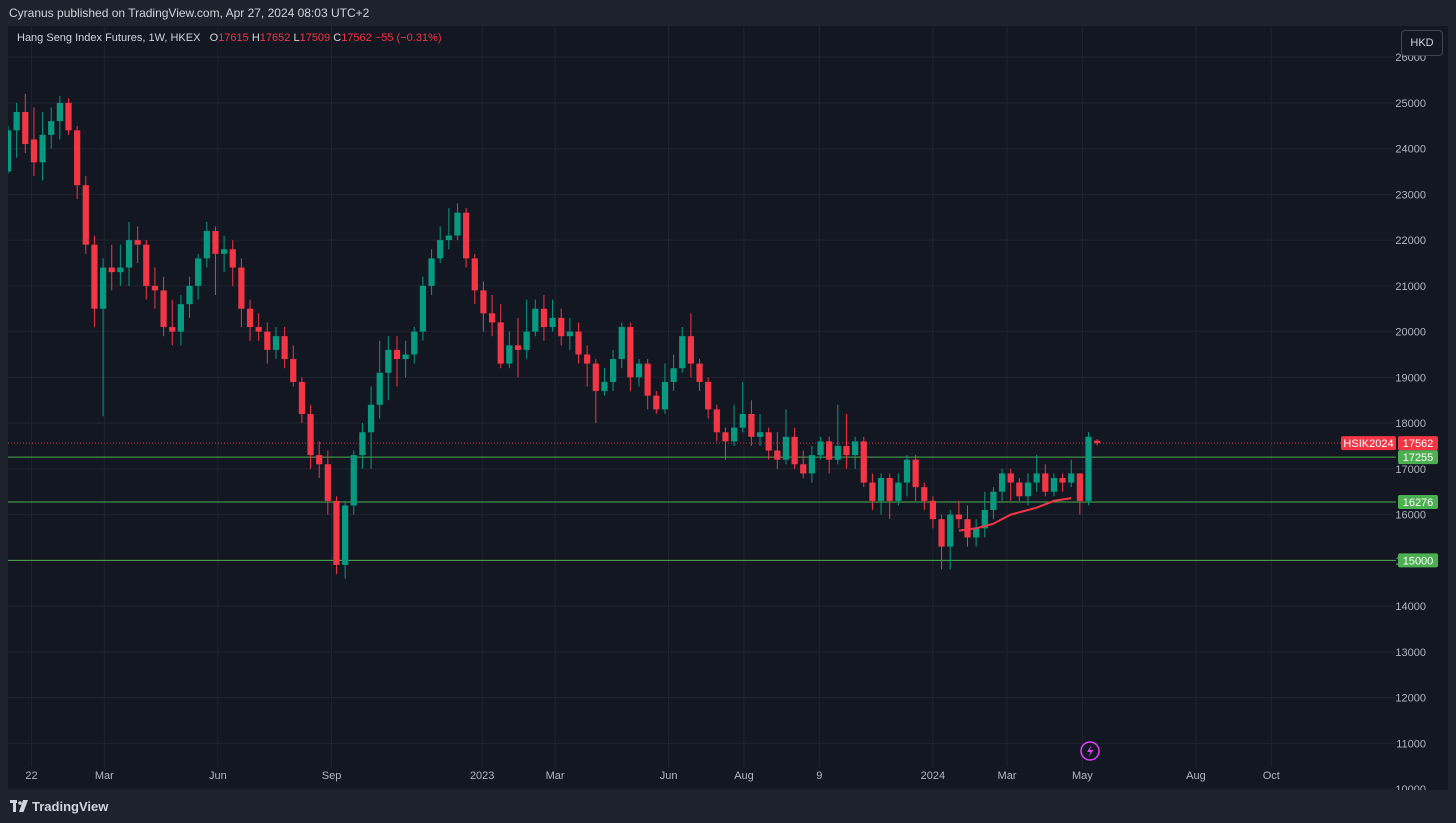 The width and height of the screenshot is (1456, 823). I want to click on price-tick-label: 19000, so click(1410, 378).